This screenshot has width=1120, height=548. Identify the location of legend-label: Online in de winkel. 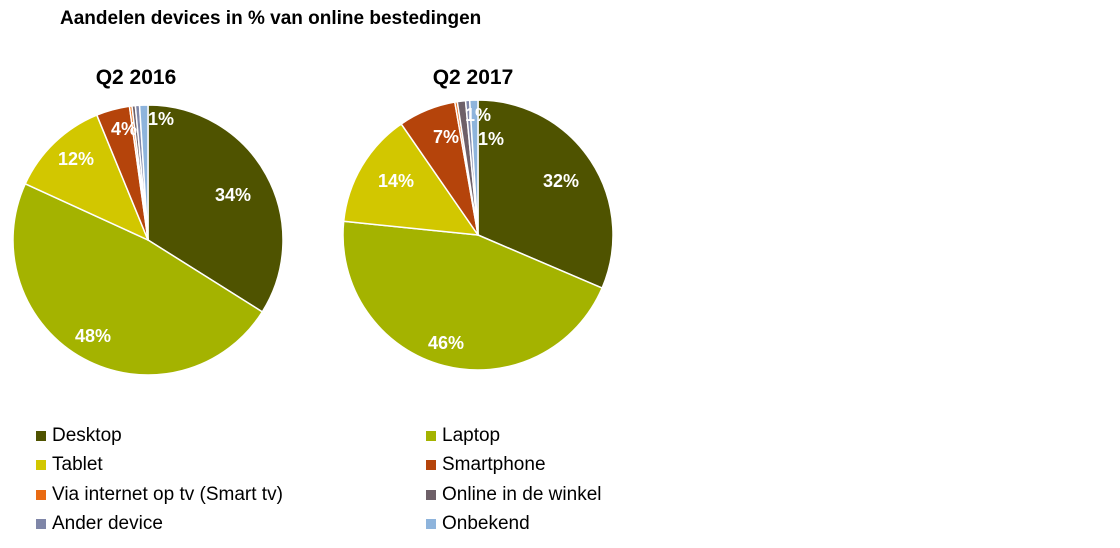
(522, 494).